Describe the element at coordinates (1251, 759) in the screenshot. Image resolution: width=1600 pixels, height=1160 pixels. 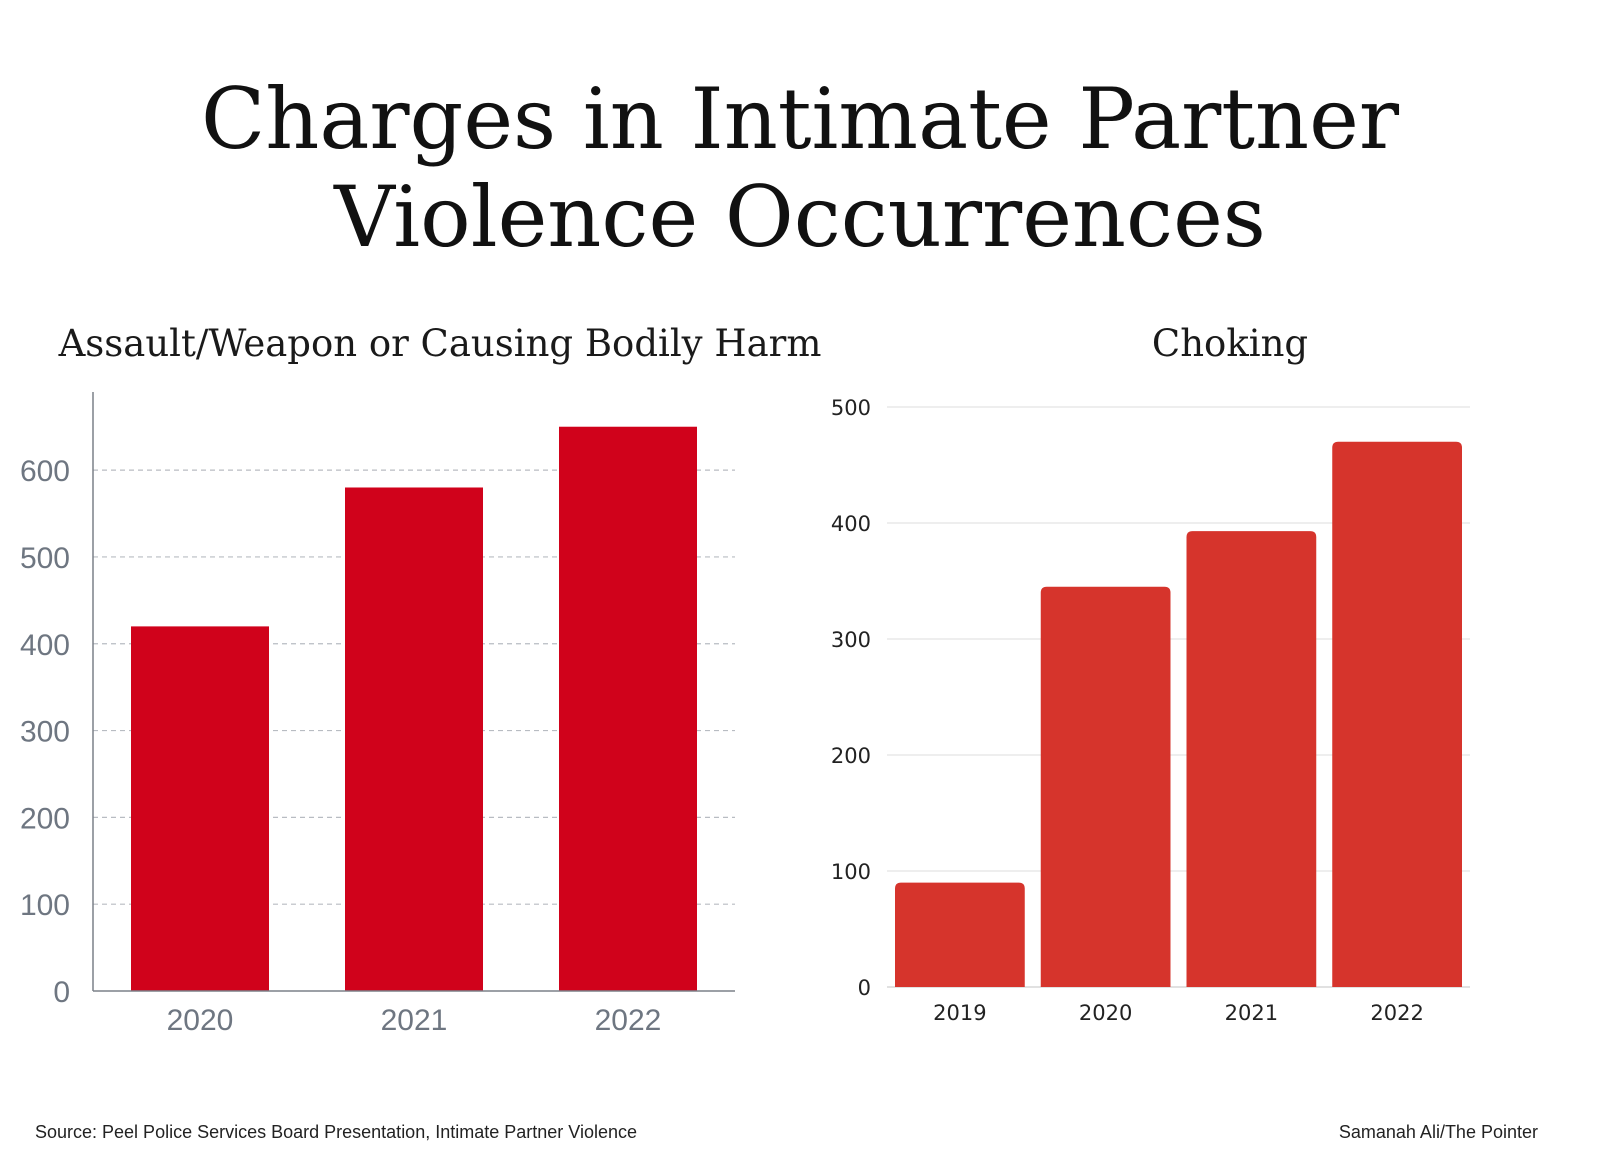
I see `right-bar-2021` at that location.